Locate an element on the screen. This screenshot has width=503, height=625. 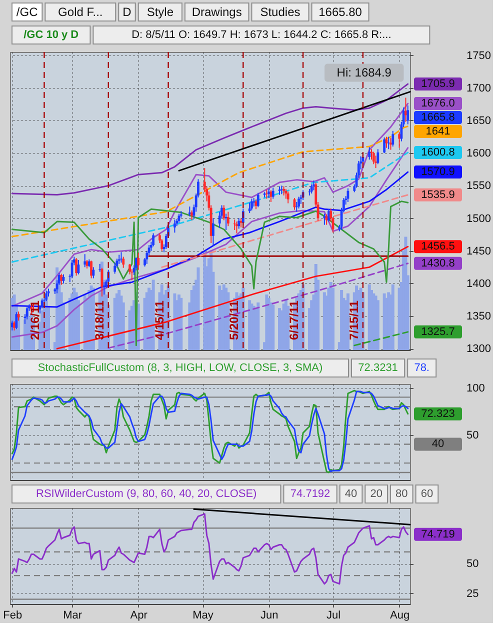
x-tick-label: Feb is located at coordinates (12, 616).